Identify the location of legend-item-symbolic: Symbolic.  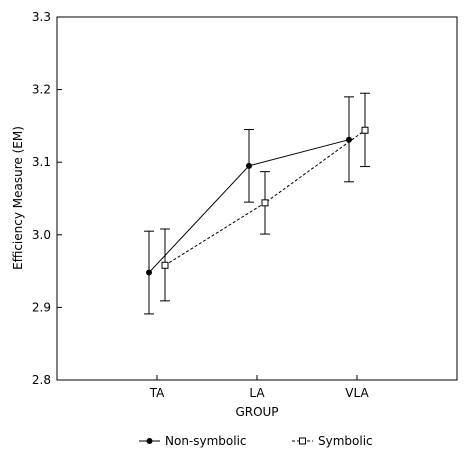
(332, 441).